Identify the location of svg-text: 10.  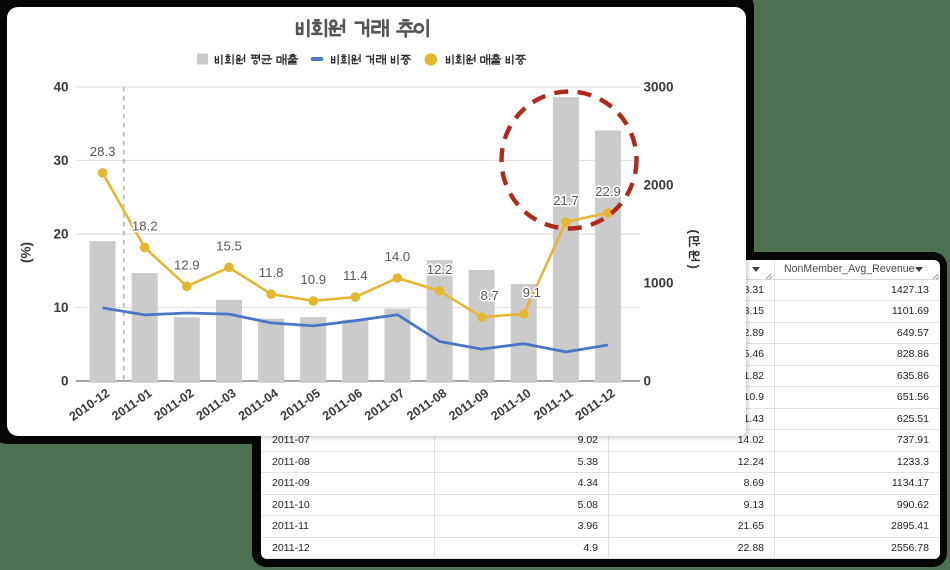
(60, 307).